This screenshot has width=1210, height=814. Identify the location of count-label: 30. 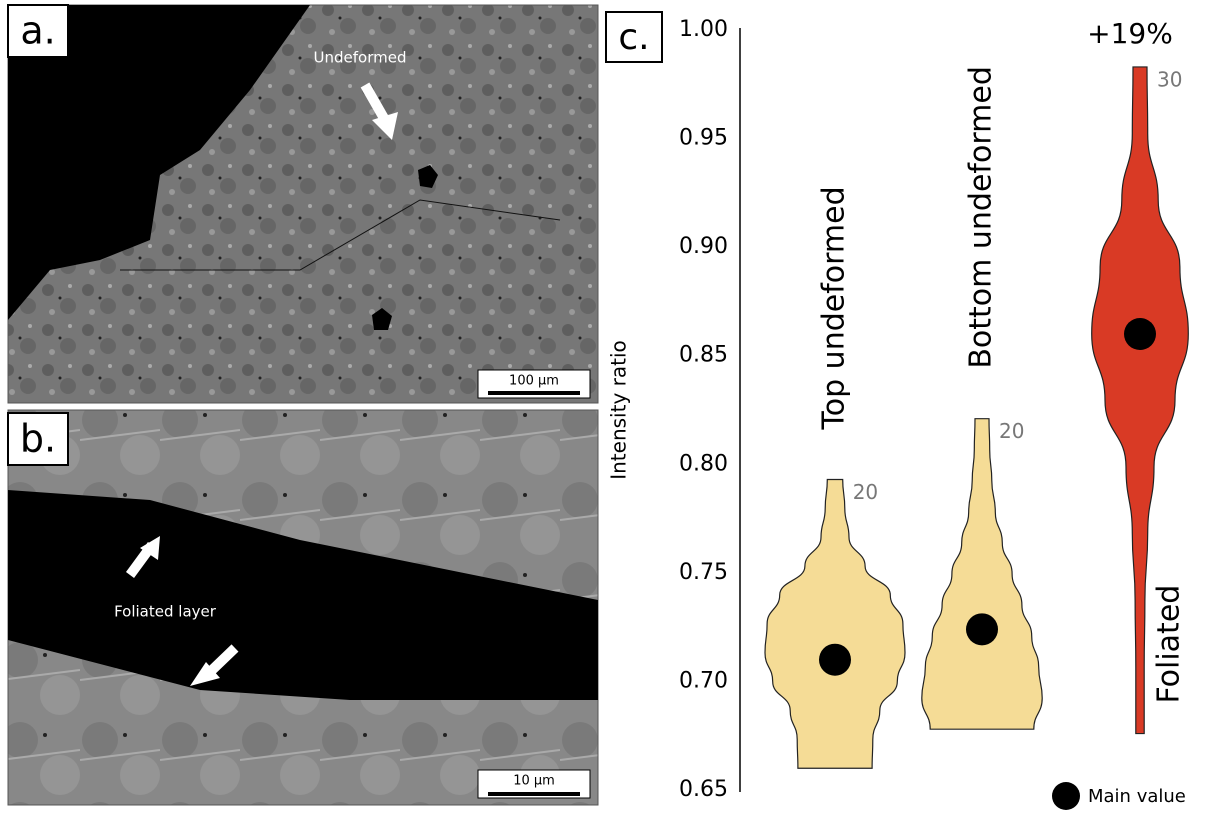
(1169, 79).